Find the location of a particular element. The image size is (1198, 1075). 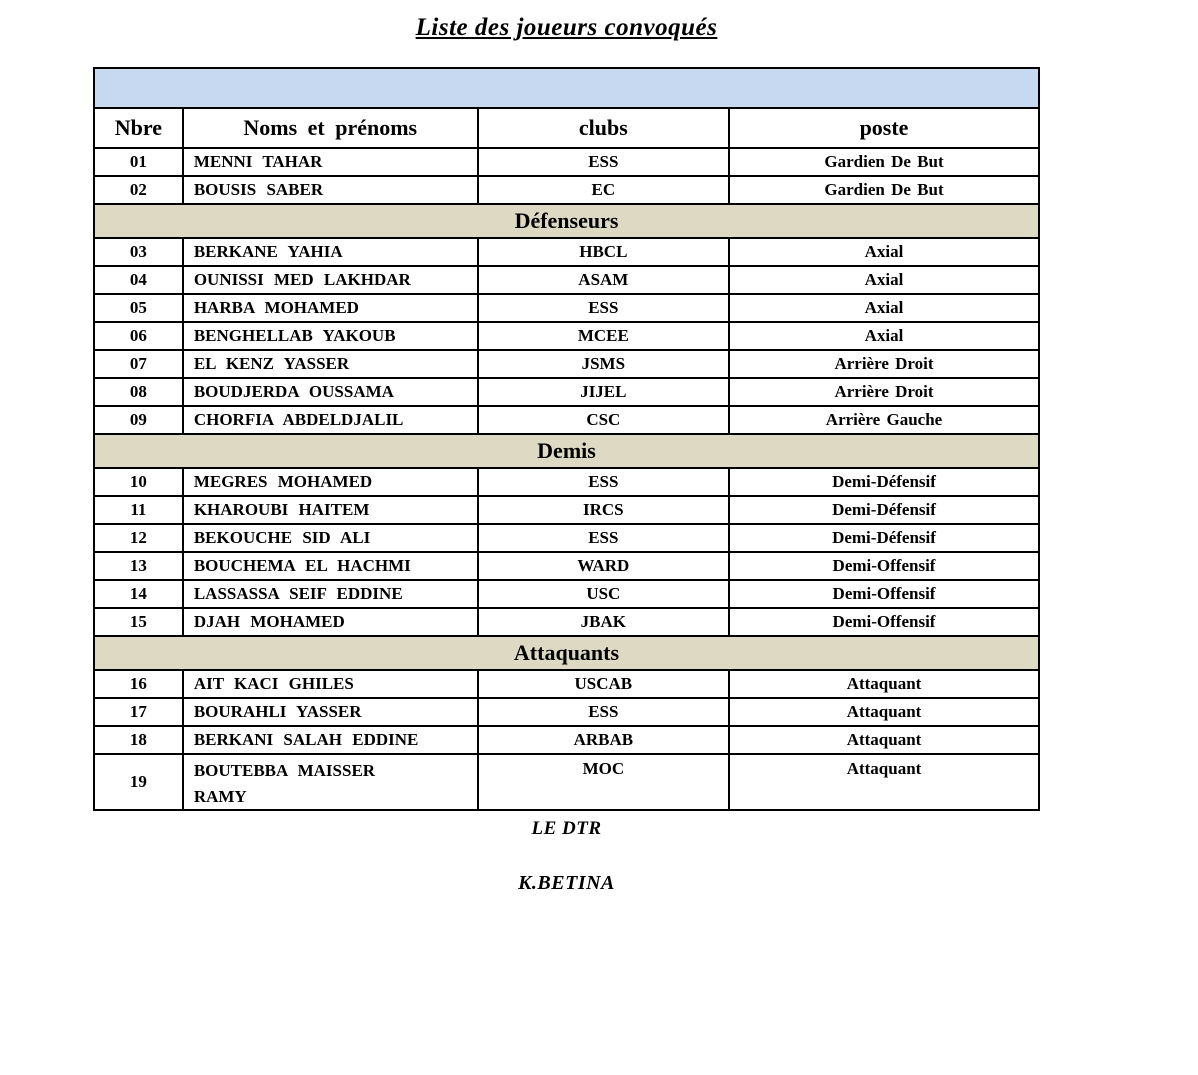

cell-num: 04 is located at coordinates (138, 280).